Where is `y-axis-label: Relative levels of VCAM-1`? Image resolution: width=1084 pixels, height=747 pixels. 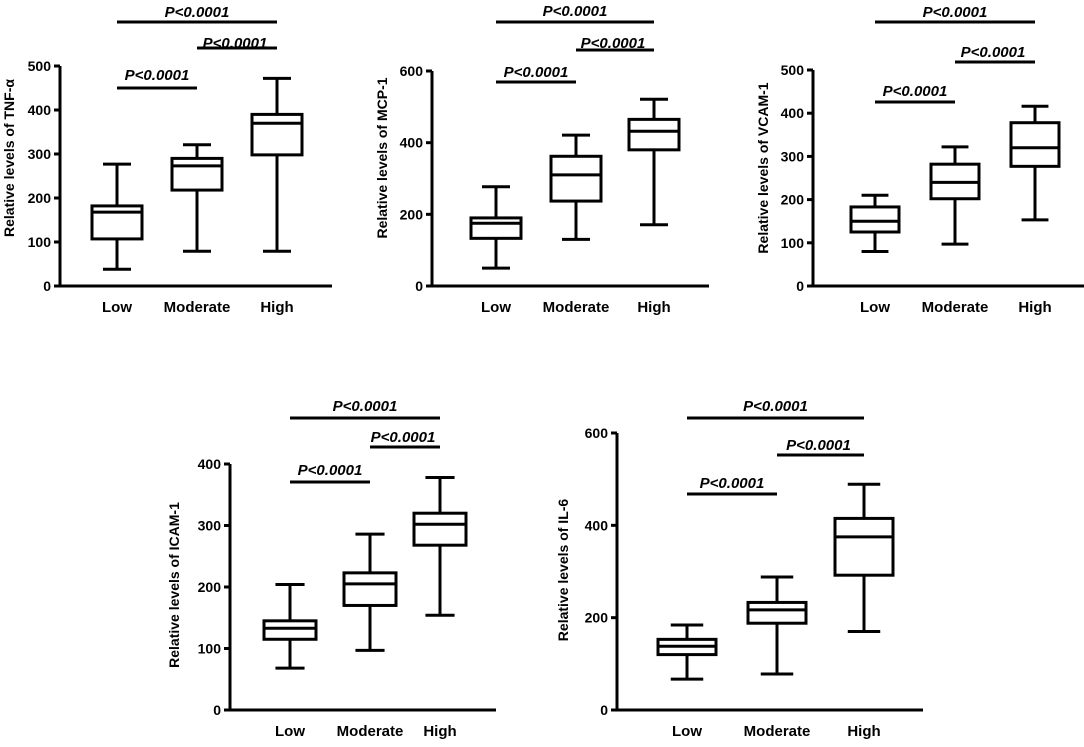 y-axis-label: Relative levels of VCAM-1 is located at coordinates (763, 167).